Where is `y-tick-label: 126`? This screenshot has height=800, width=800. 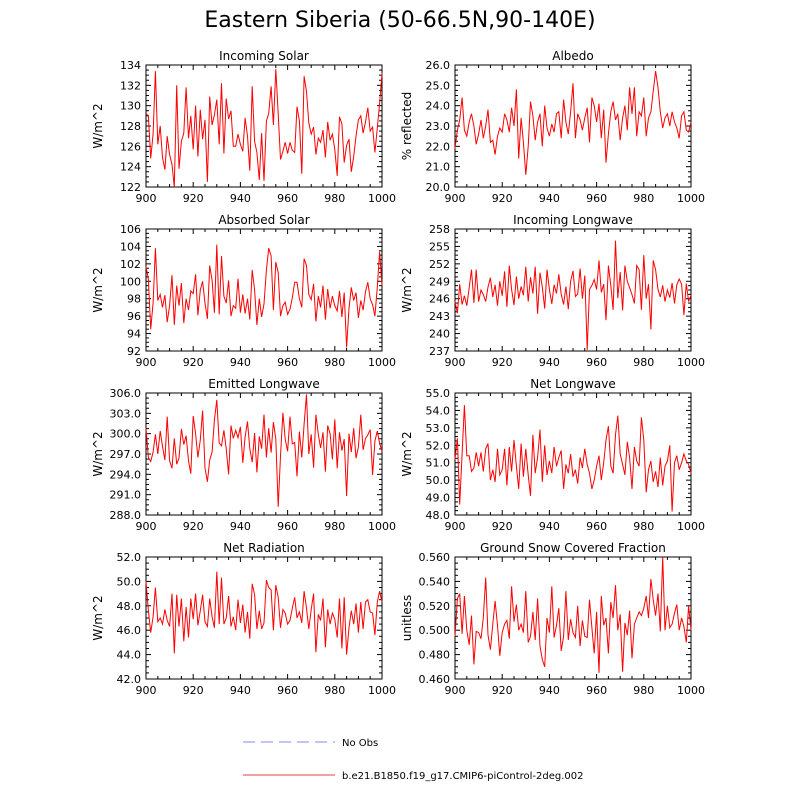 y-tick-label: 126 is located at coordinates (130, 146).